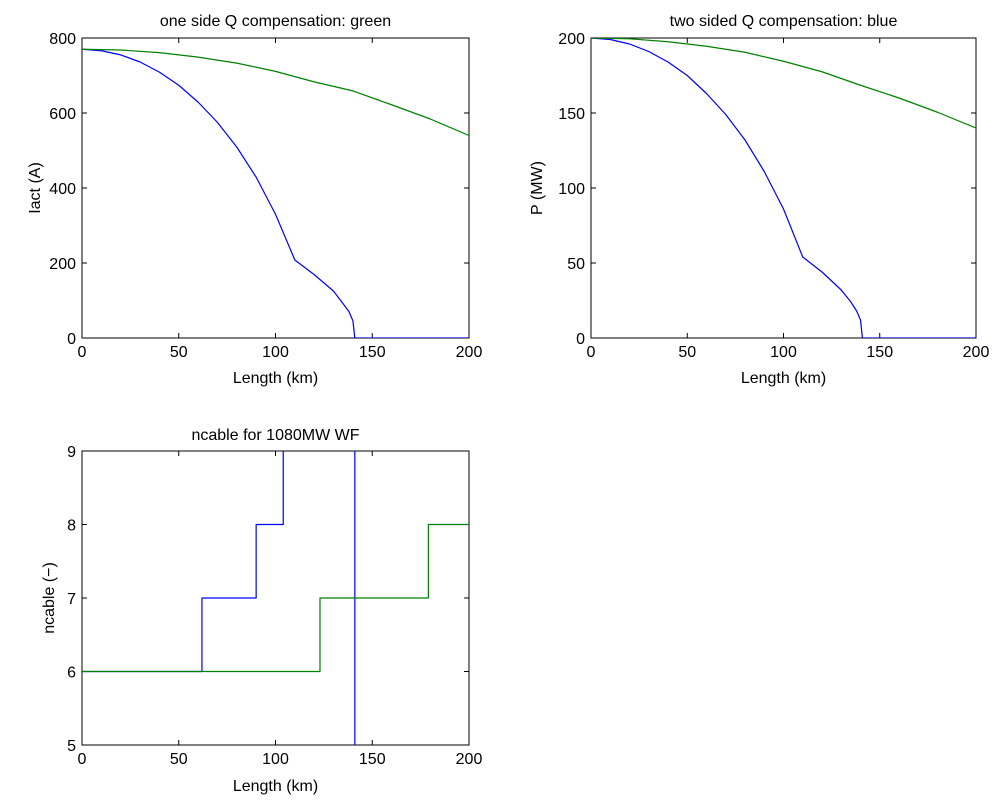 The height and width of the screenshot is (801, 1008). I want to click on y-tick-label: 6, so click(71, 673).